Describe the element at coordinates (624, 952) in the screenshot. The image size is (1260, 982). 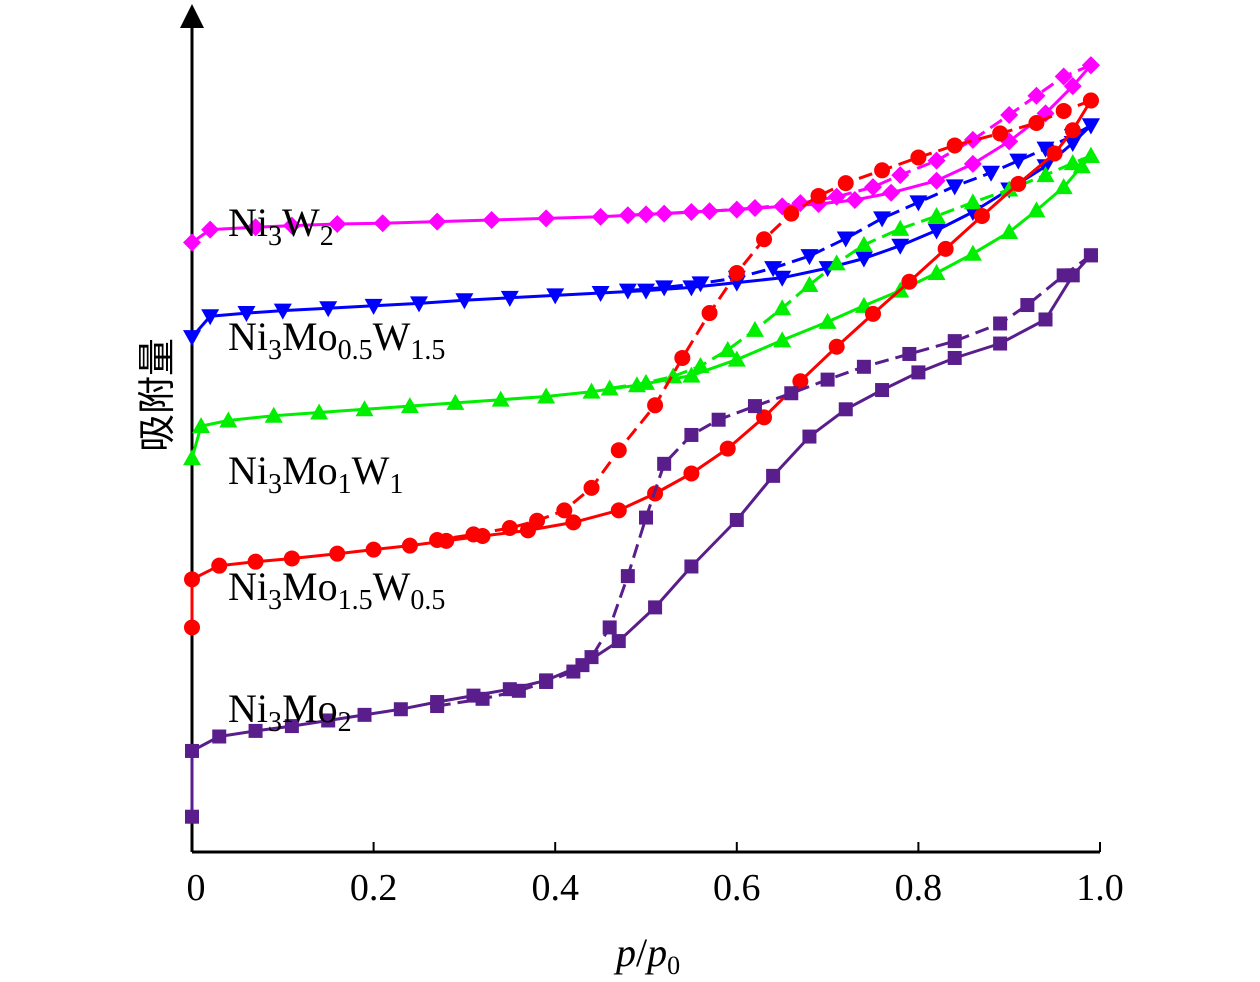
I see `x-axis-title-main: p` at that location.